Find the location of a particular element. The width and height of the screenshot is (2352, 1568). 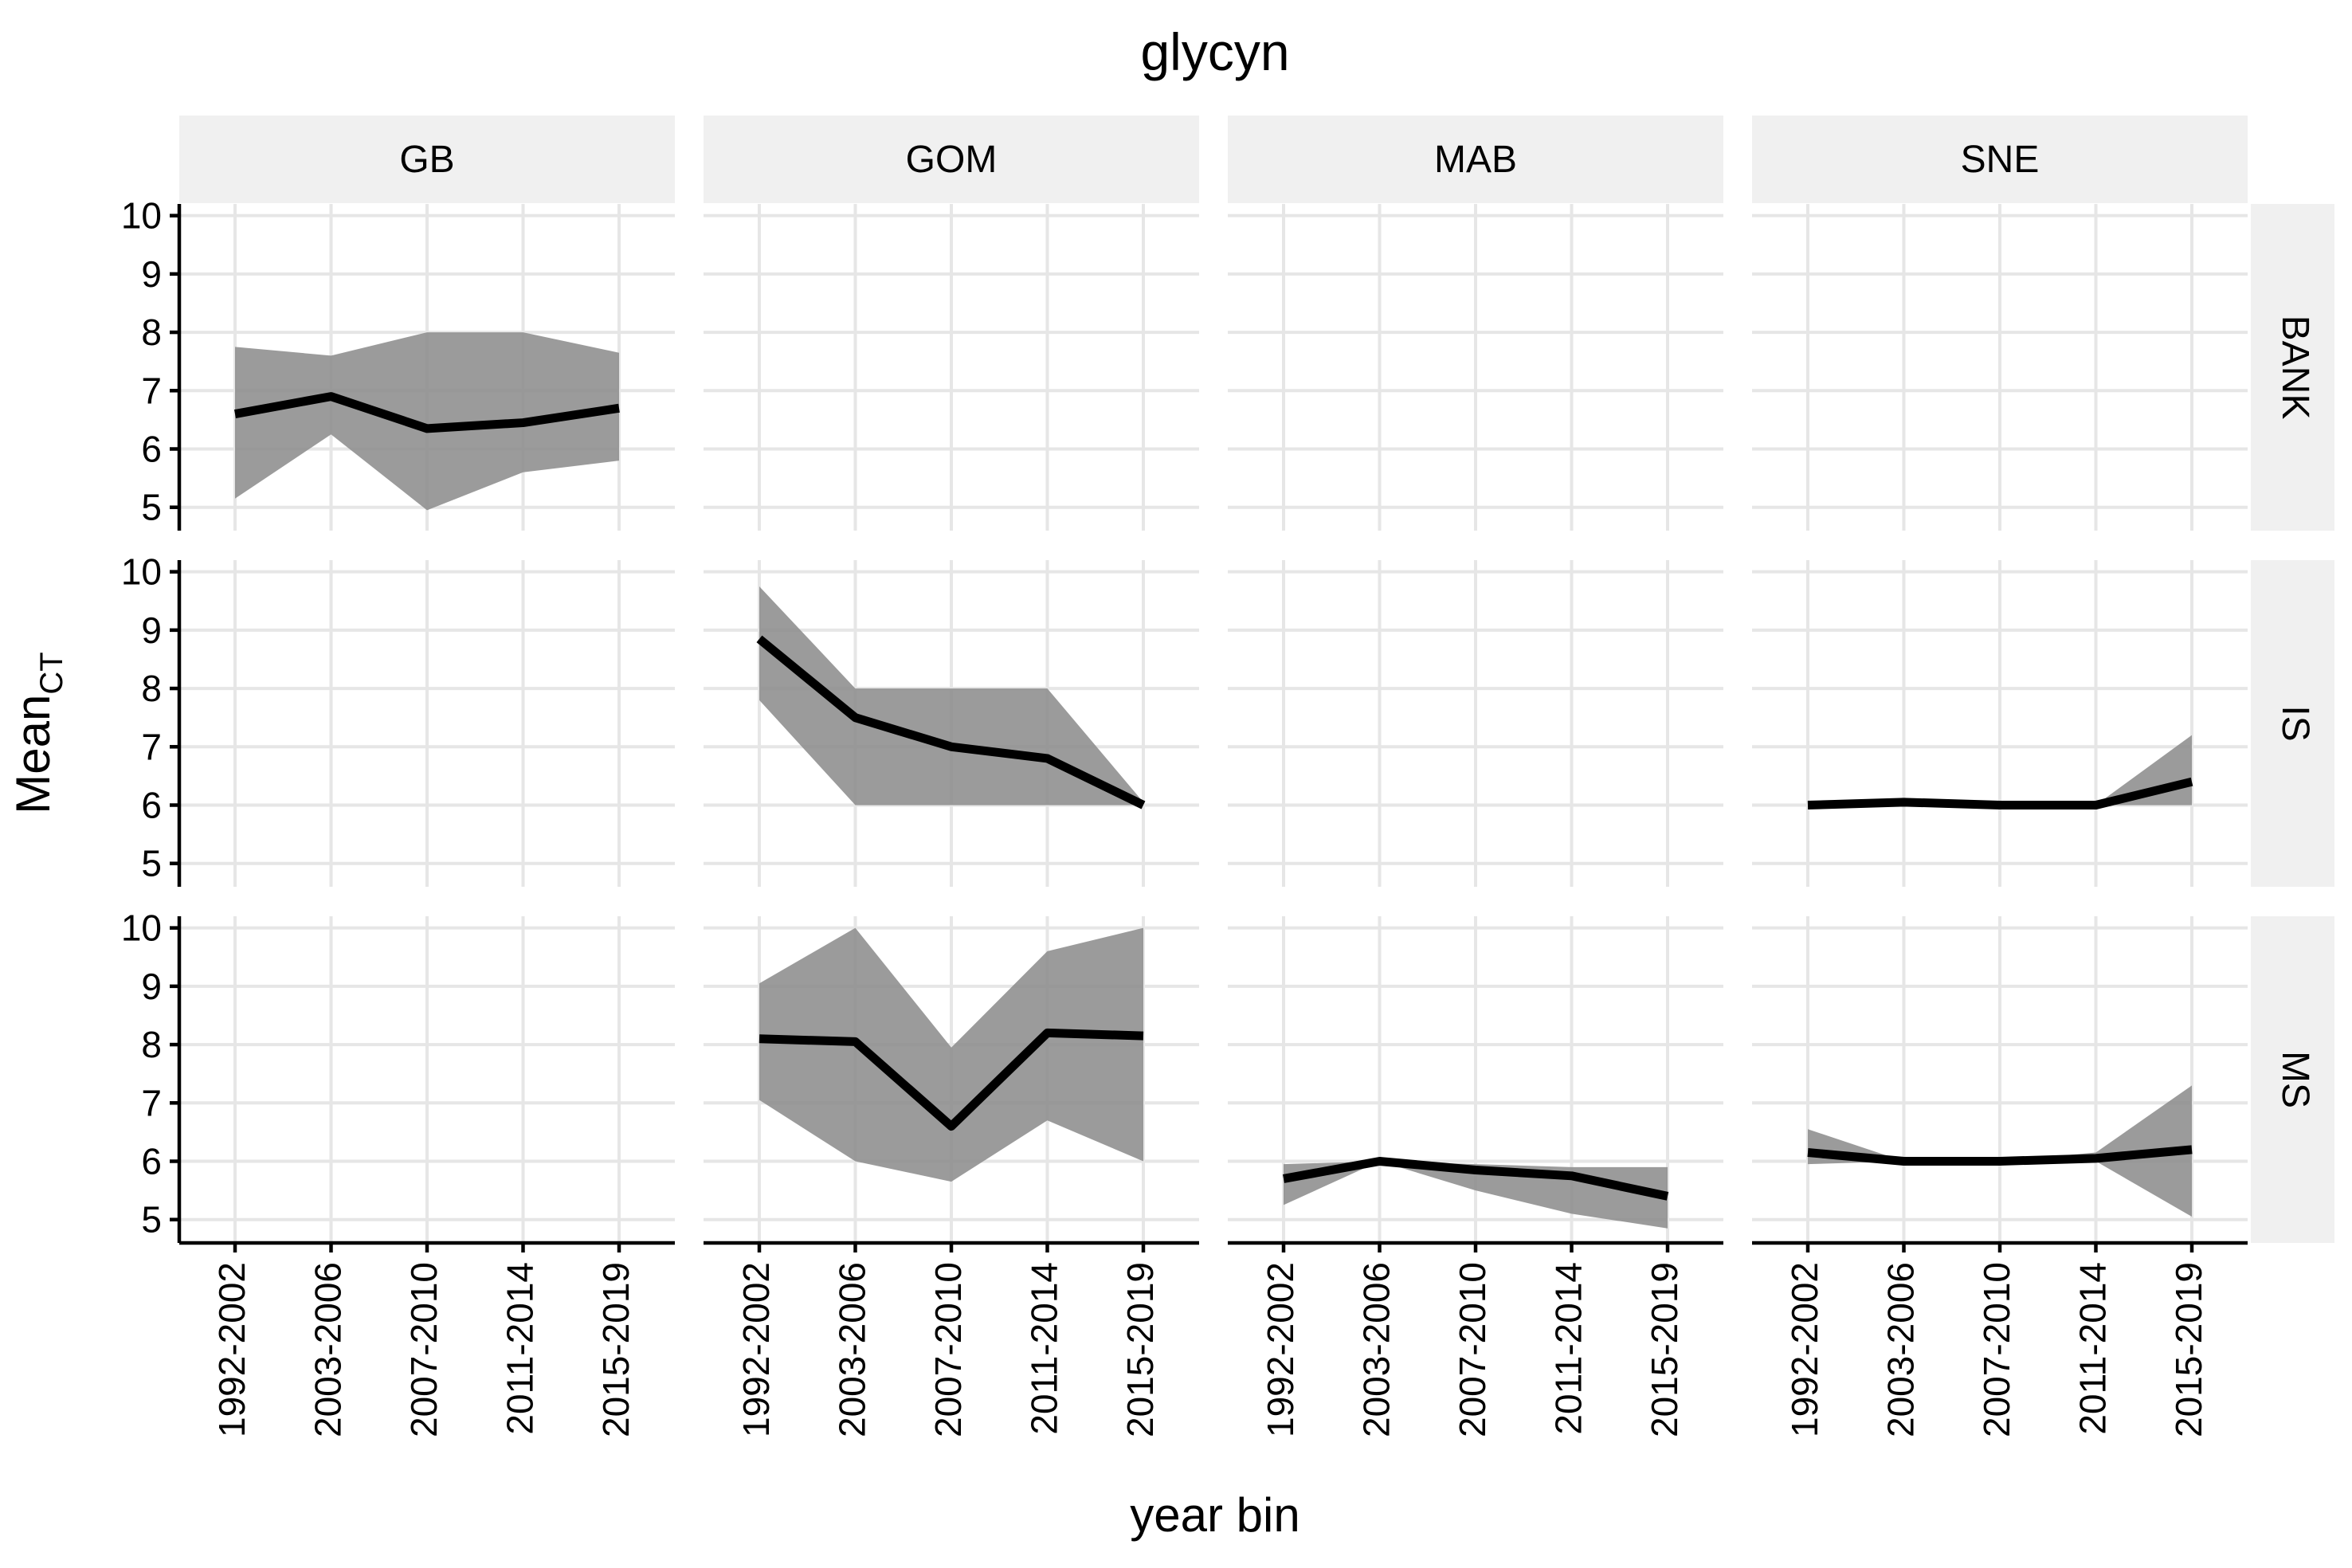

strip-gom is located at coordinates (951, 159).